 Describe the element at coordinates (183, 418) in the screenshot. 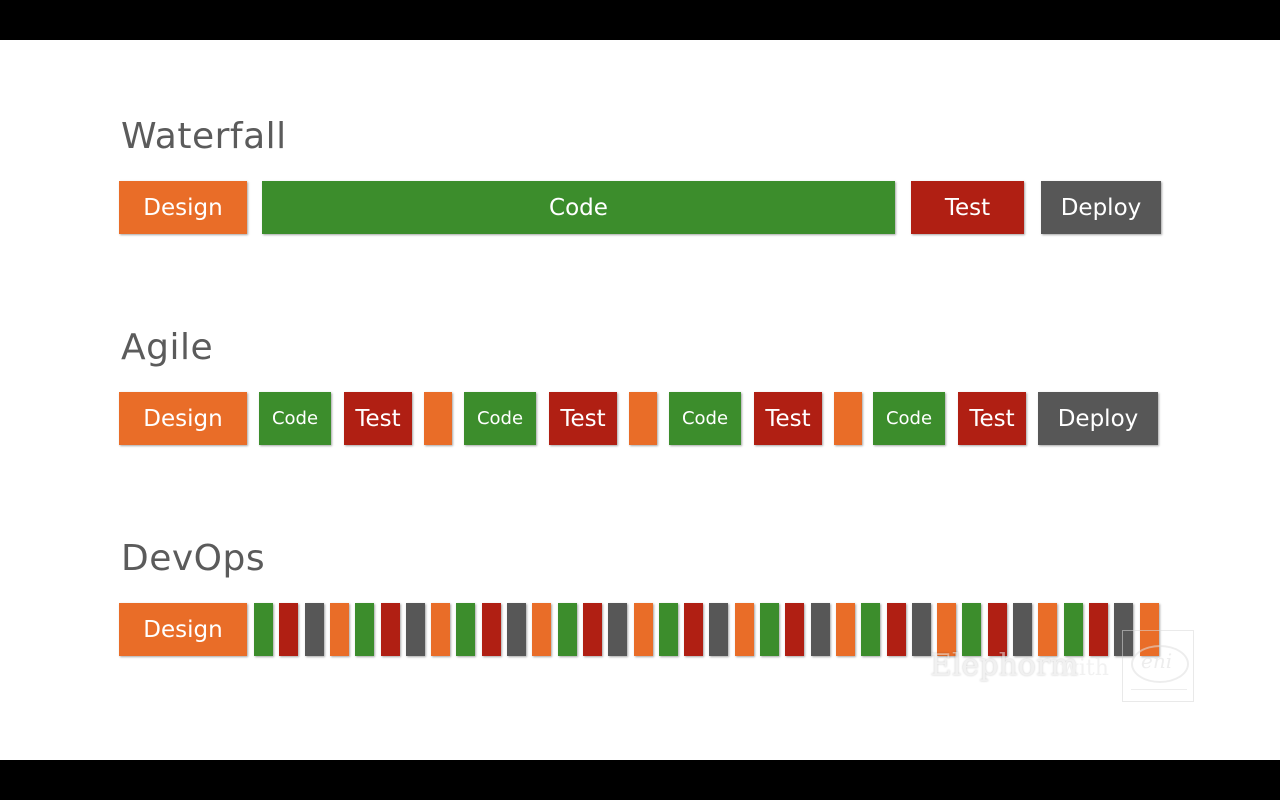

I see `agile-block-design-0: Design` at that location.